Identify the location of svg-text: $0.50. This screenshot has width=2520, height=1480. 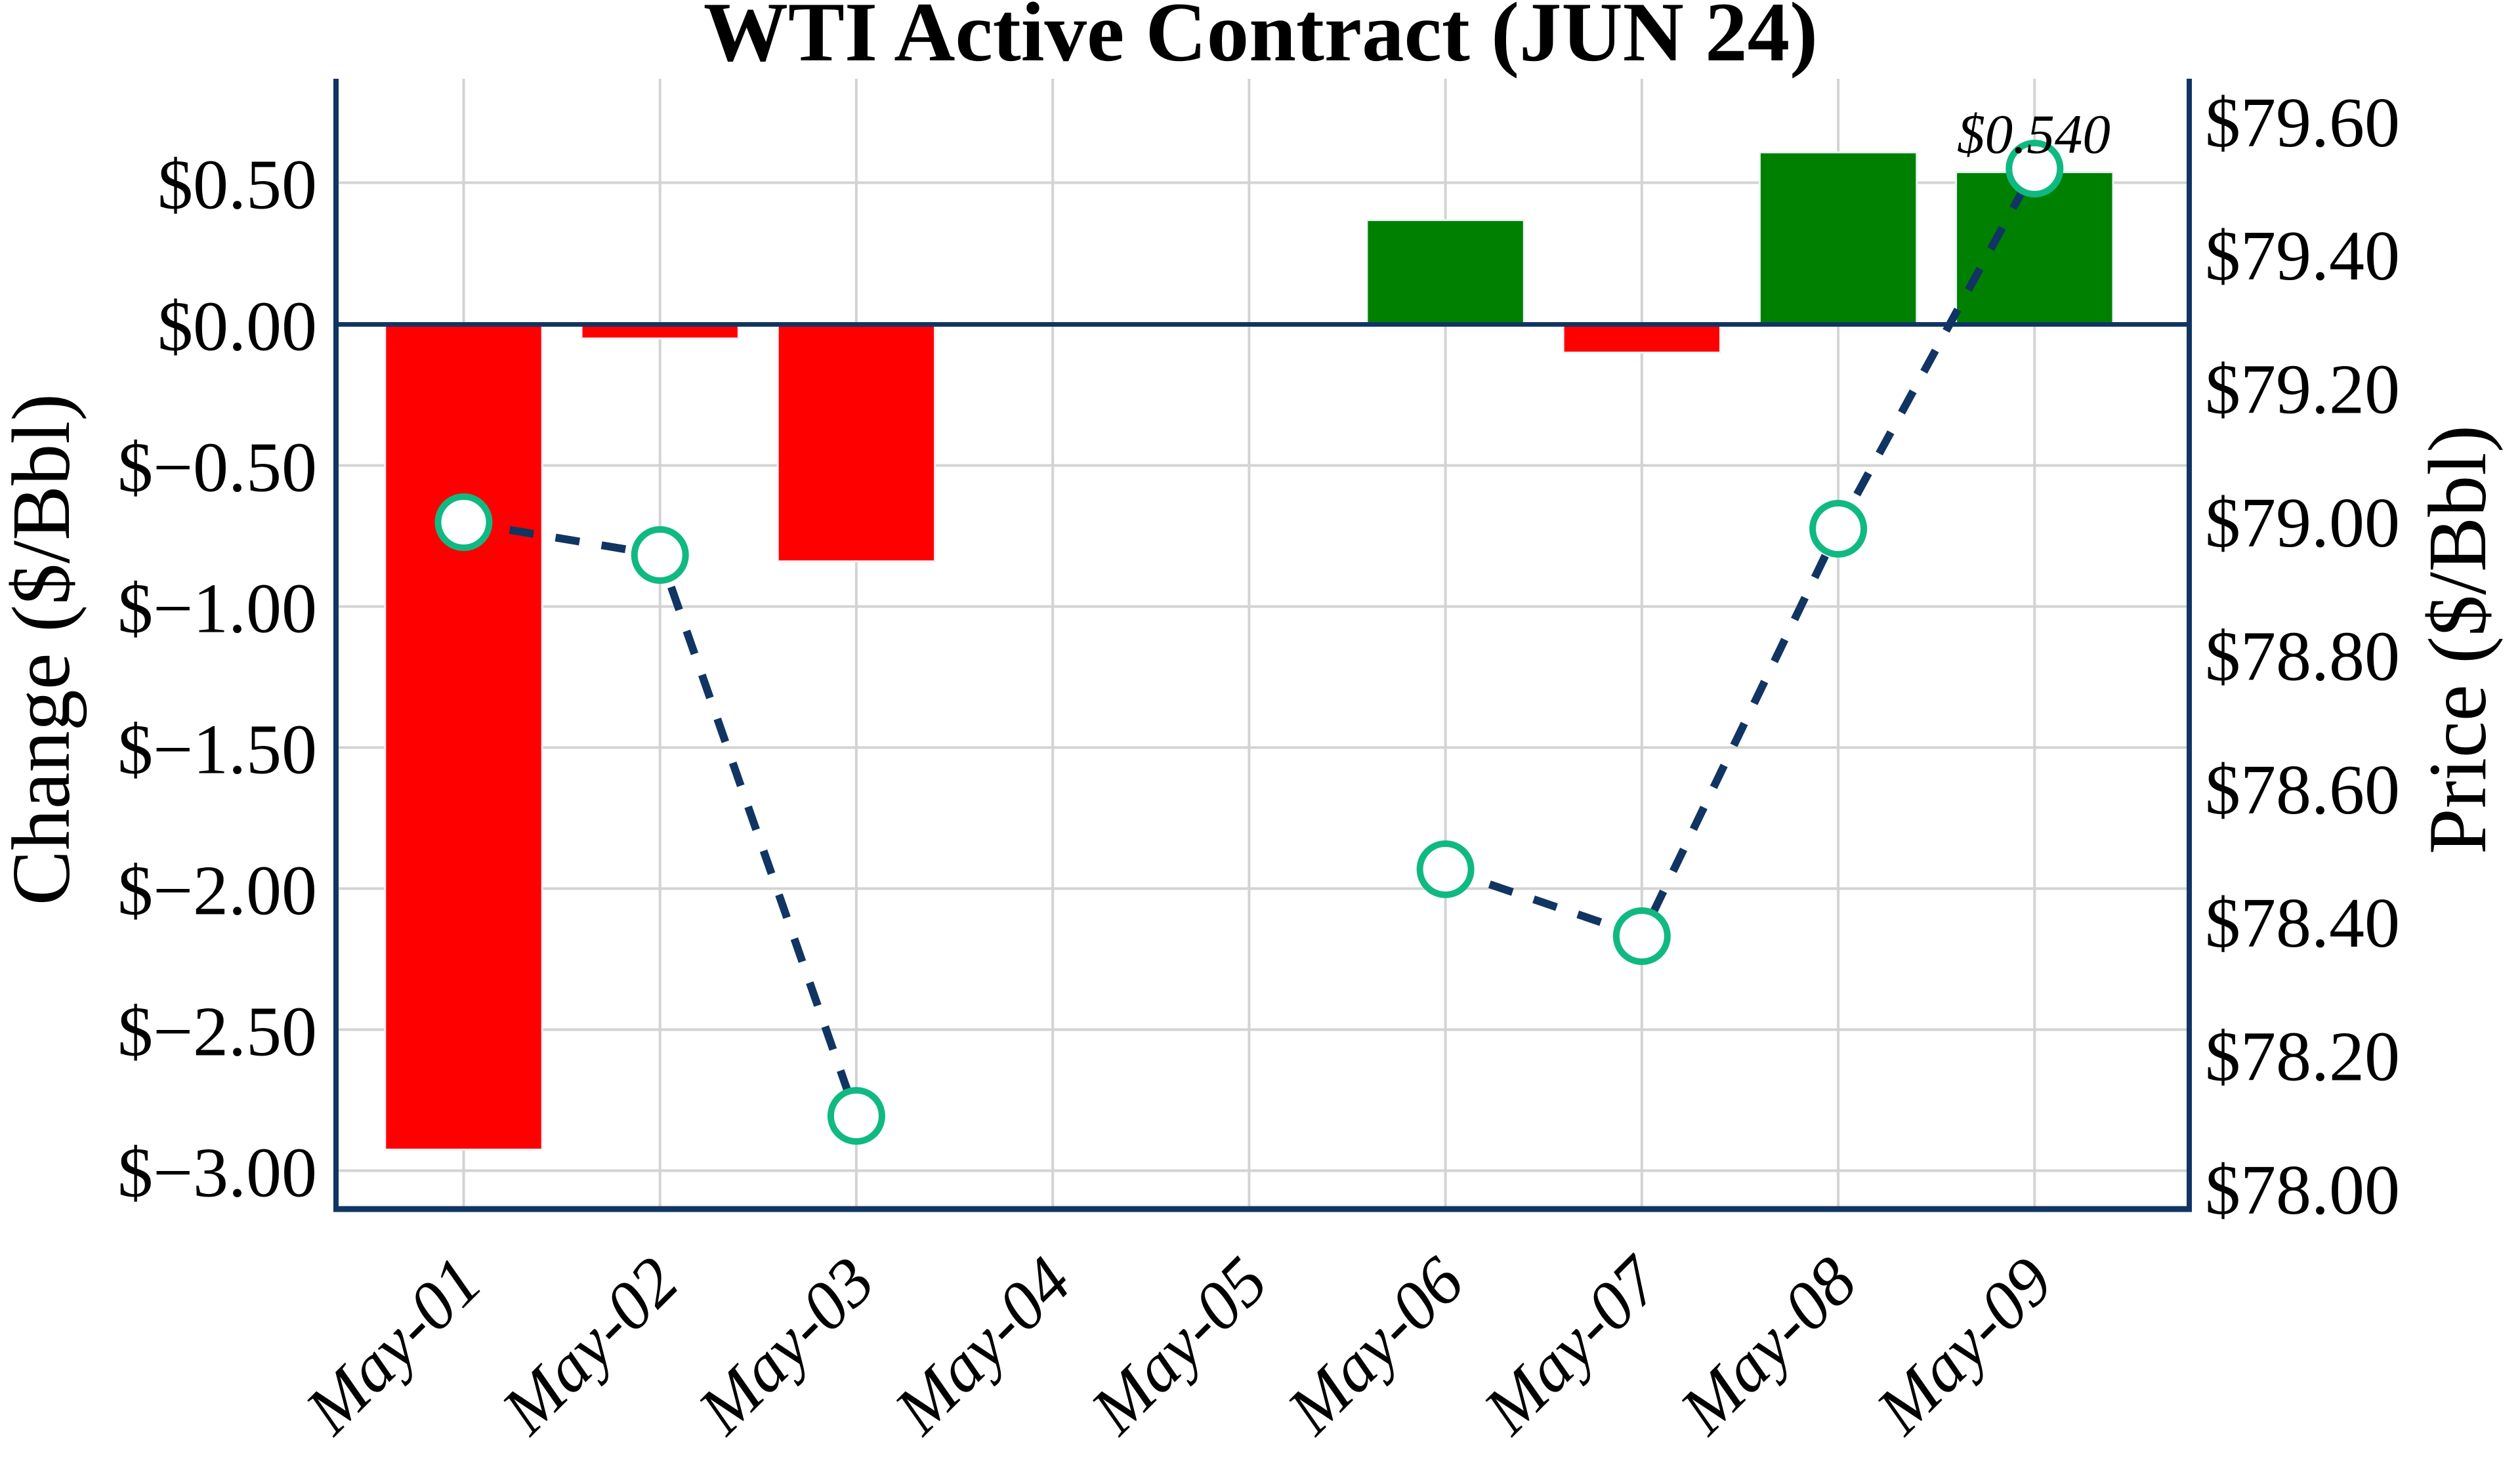
(237, 185).